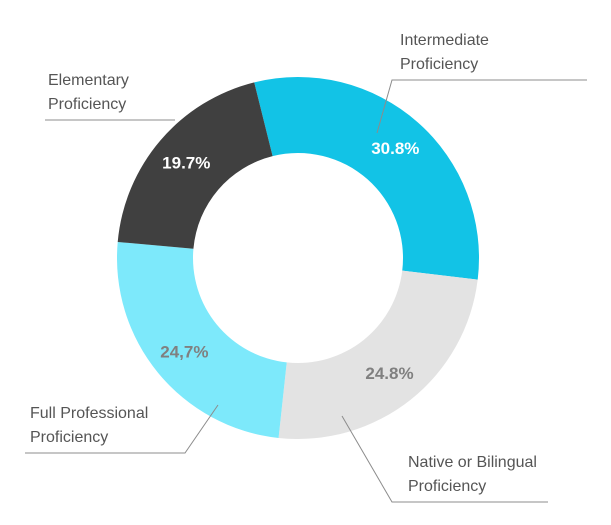  I want to click on donut-slice-full, so click(202, 339).